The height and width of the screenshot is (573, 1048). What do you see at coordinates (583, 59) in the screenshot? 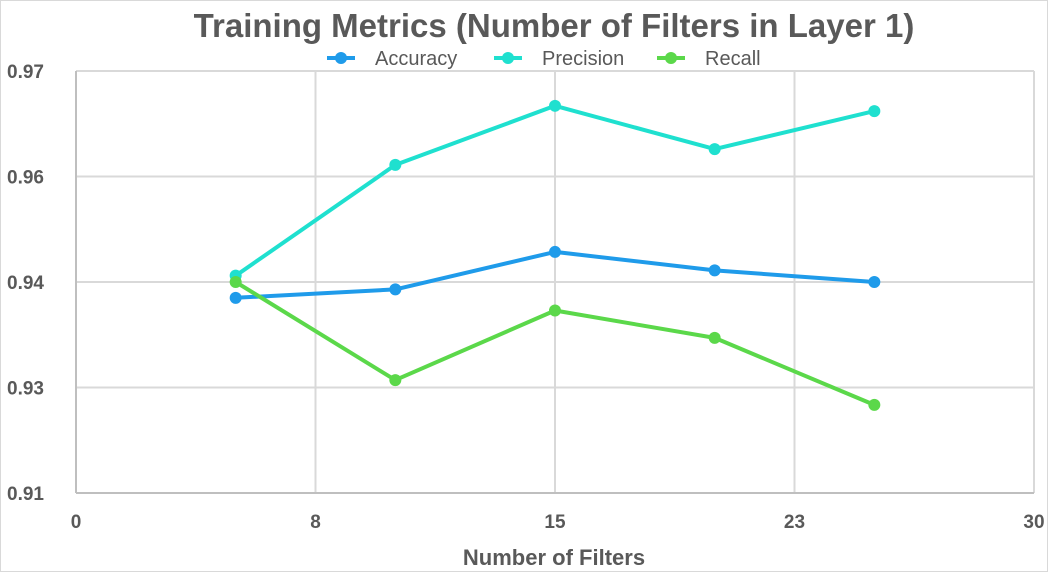
I see `legend-label: Precision` at bounding box center [583, 59].